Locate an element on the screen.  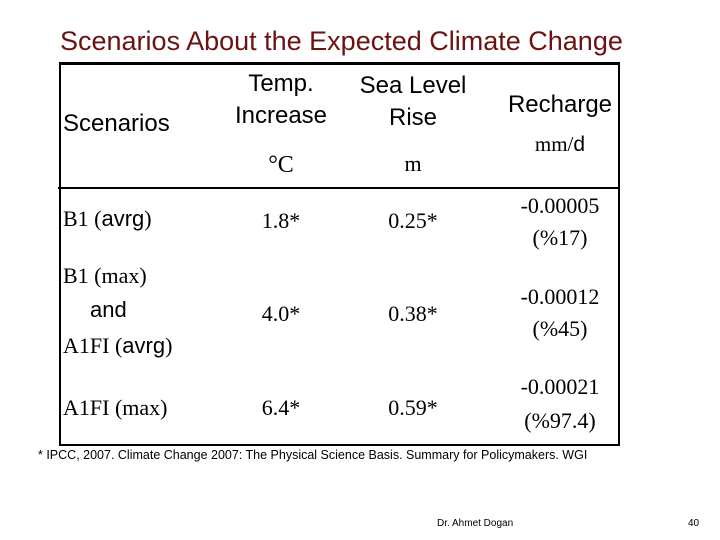
row3-recharge: -0.00021 (%97.4) is located at coordinates (560, 404).